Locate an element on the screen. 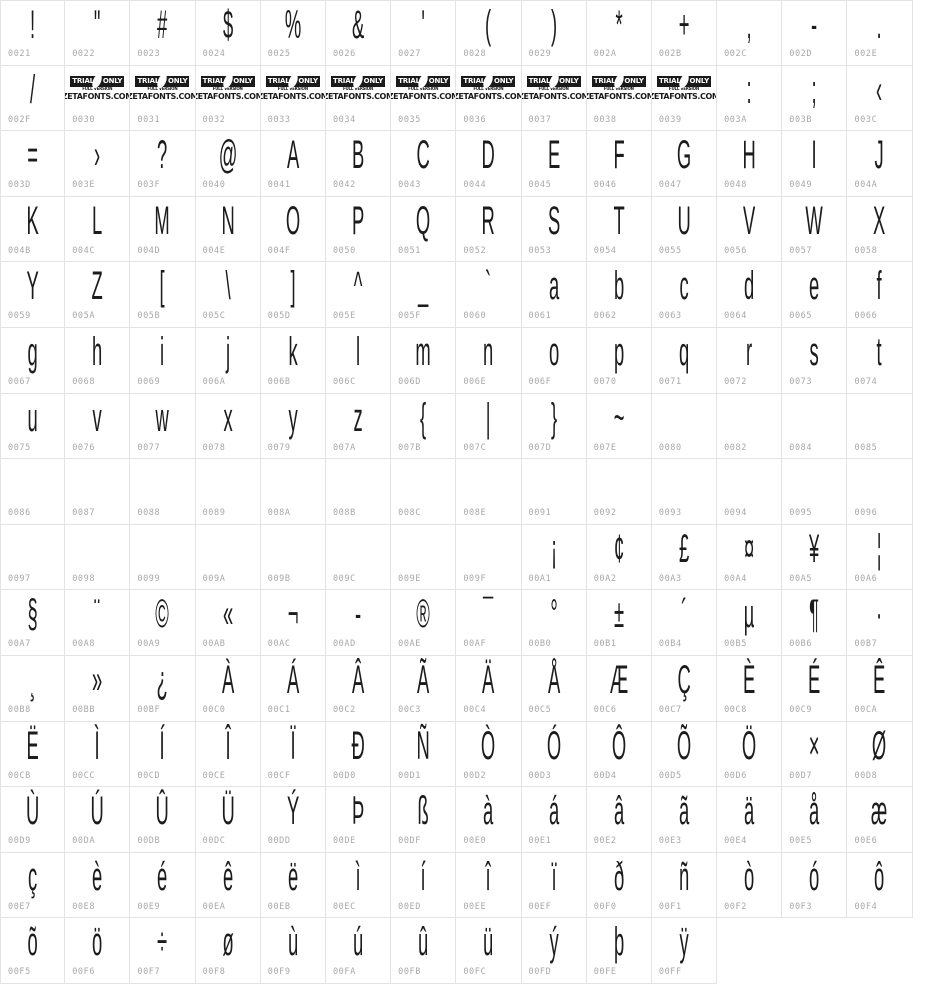  glyph-cell: G 0047 is located at coordinates (684, 164).